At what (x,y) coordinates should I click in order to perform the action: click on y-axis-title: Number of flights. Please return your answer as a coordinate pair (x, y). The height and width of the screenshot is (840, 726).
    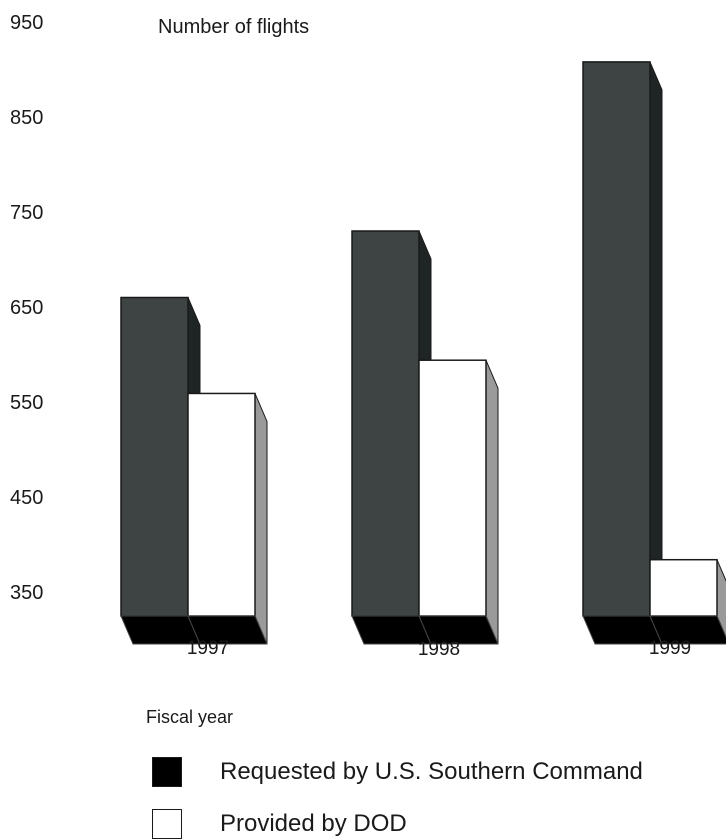
    Looking at the image, I should click on (233, 27).